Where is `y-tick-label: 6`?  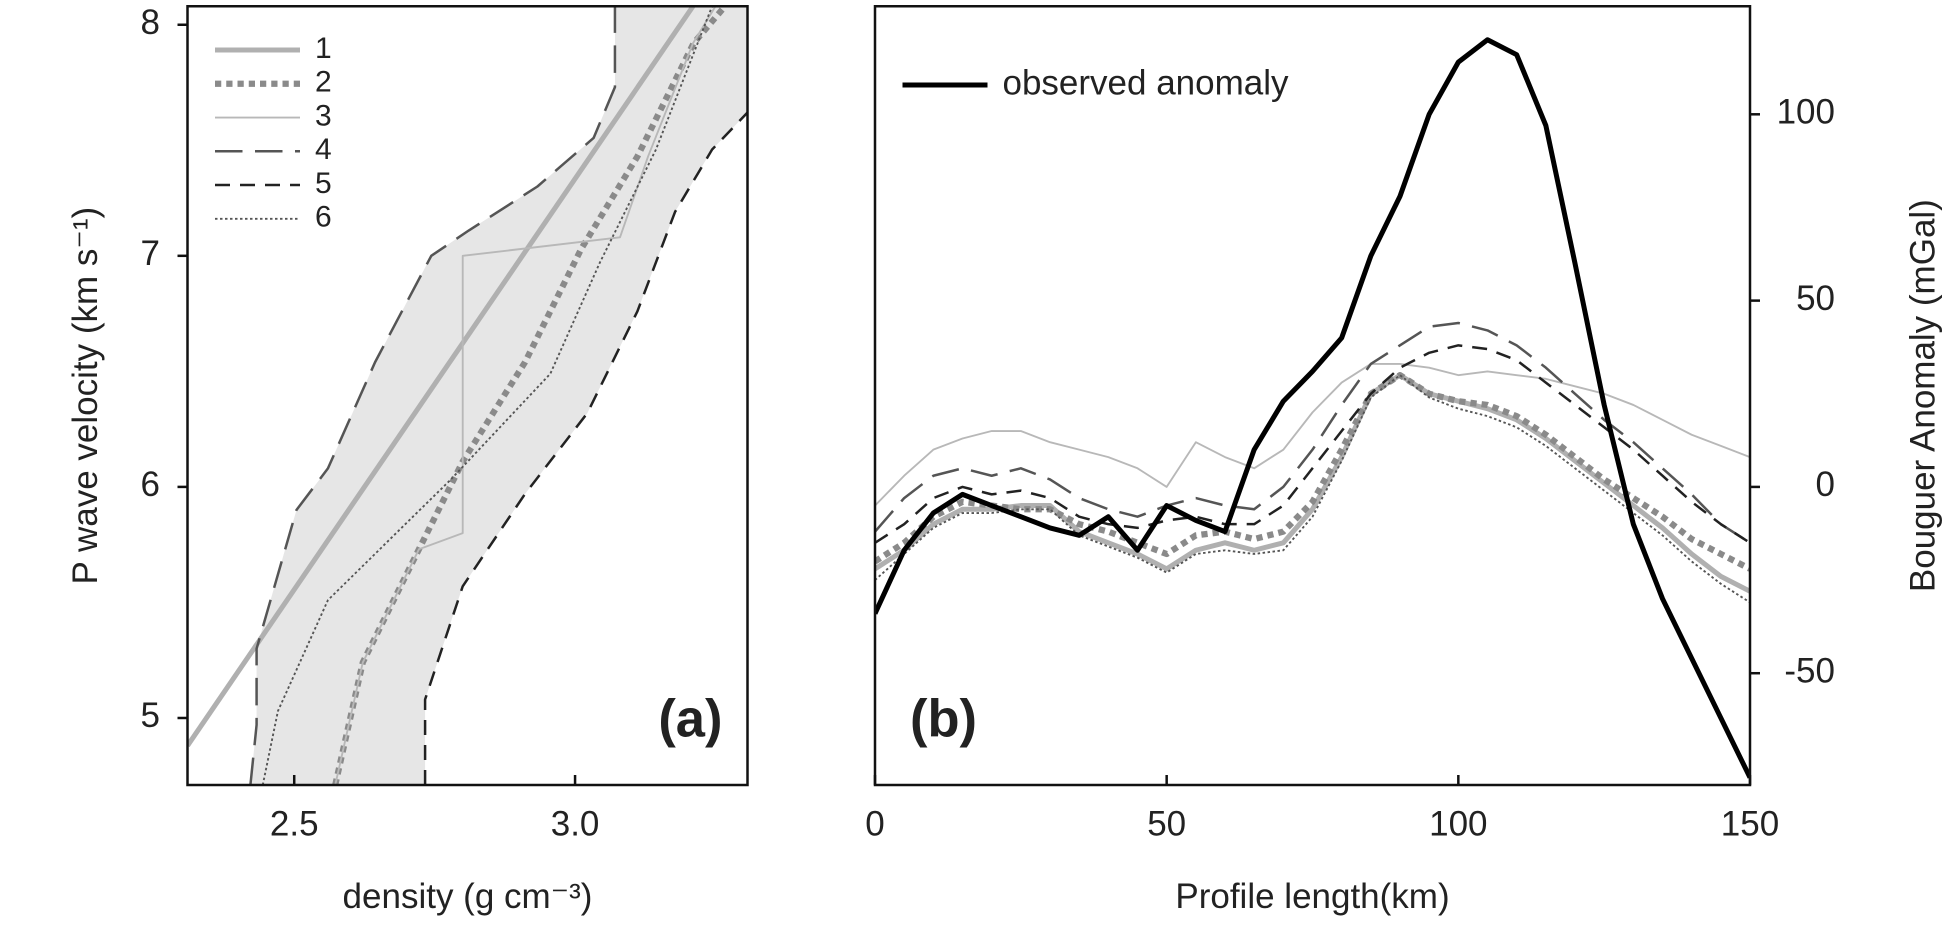
y-tick-label: 6 is located at coordinates (150, 484).